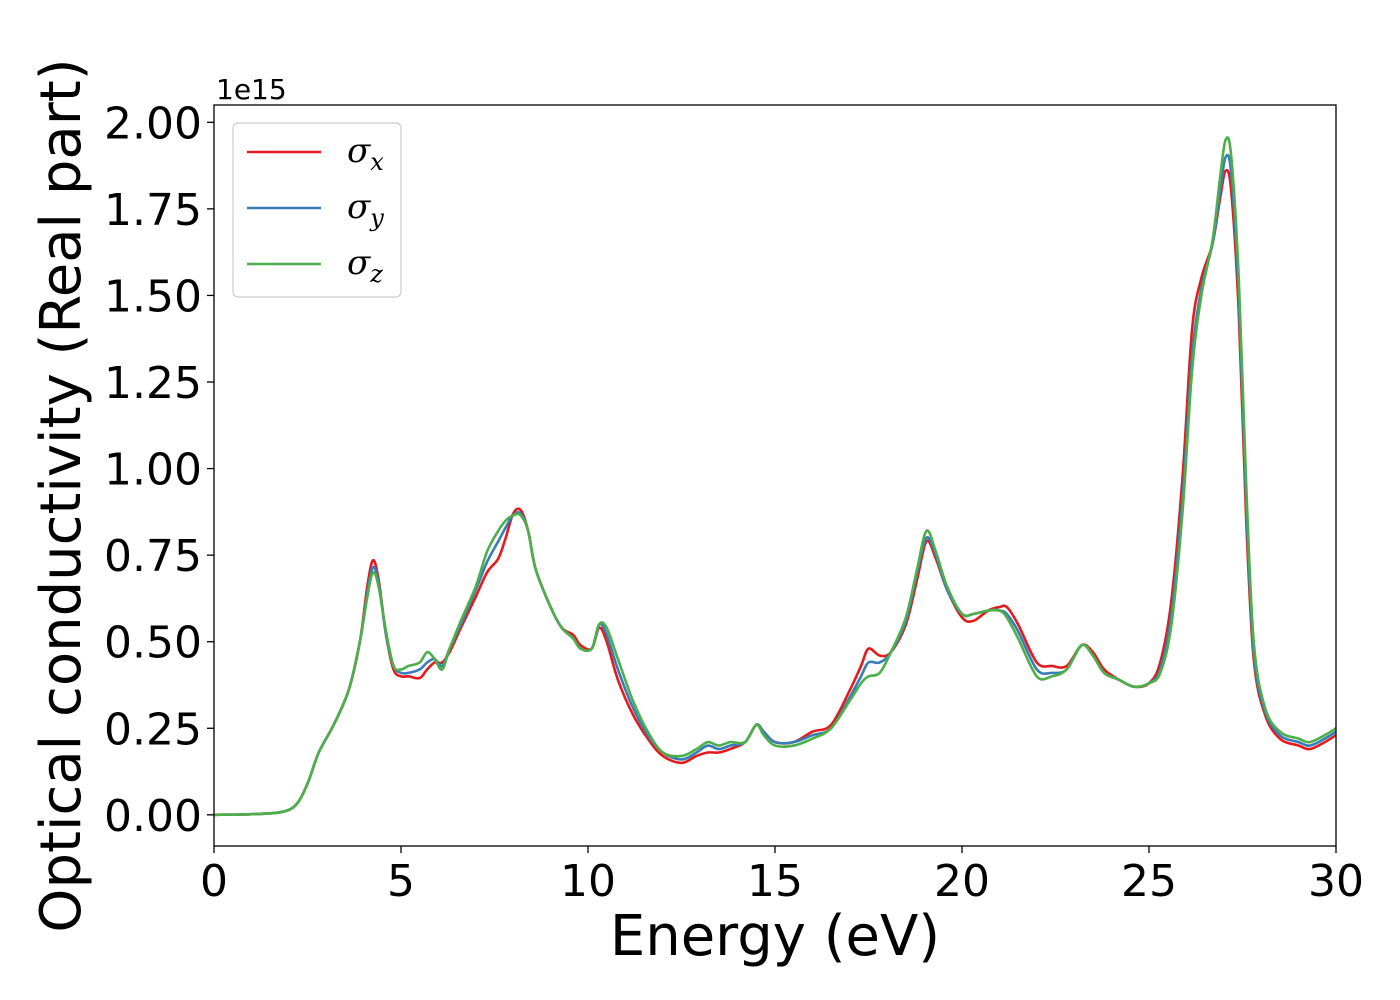 This screenshot has height=1000, width=1400. Describe the element at coordinates (153, 383) in the screenshot. I see `y-tick-label: 1.25` at that location.